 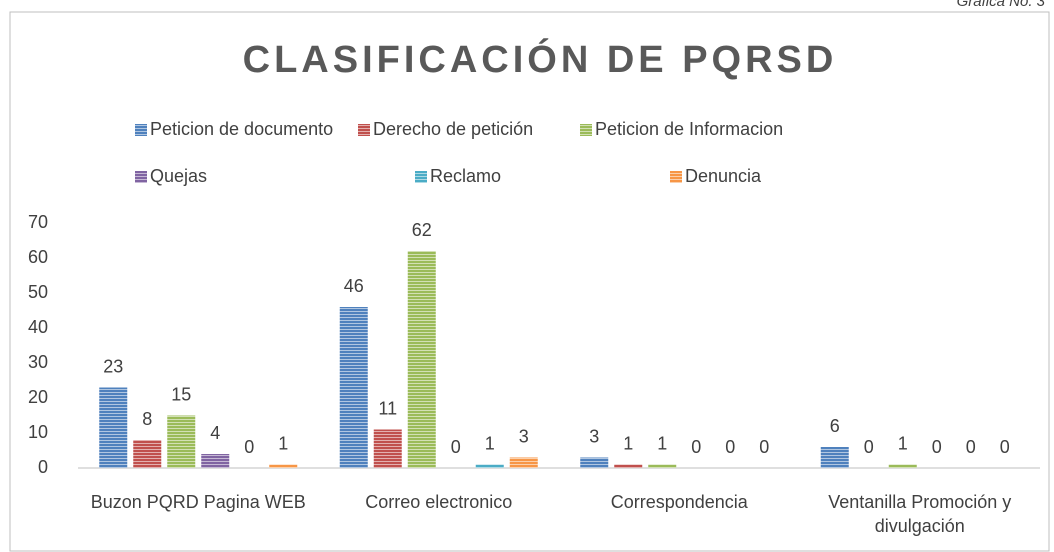 What do you see at coordinates (113, 366) in the screenshot?
I see `data-label: 23` at bounding box center [113, 366].